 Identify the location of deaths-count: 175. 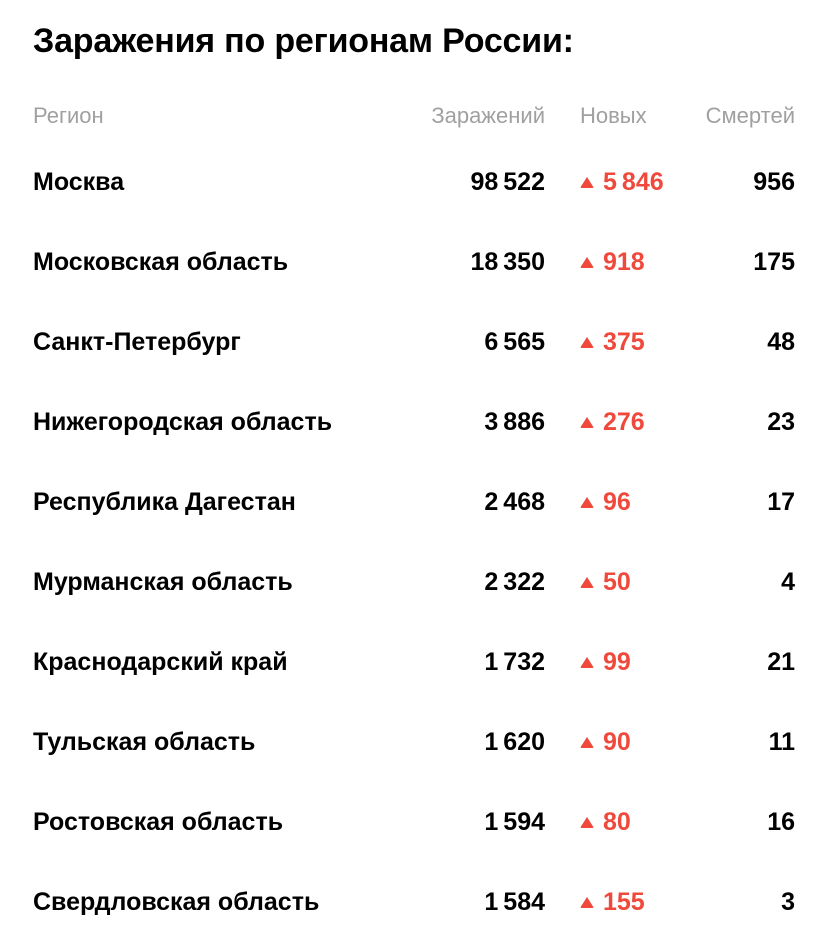
(774, 261).